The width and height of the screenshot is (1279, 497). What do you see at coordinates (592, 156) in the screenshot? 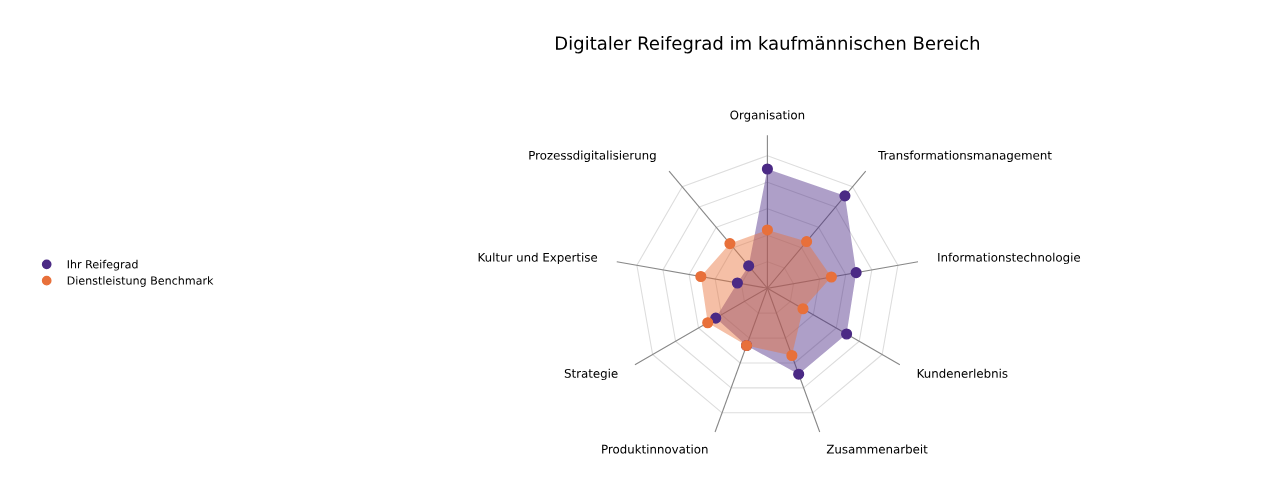
I see `spoke-label: Prozessdigitalisierung` at bounding box center [592, 156].